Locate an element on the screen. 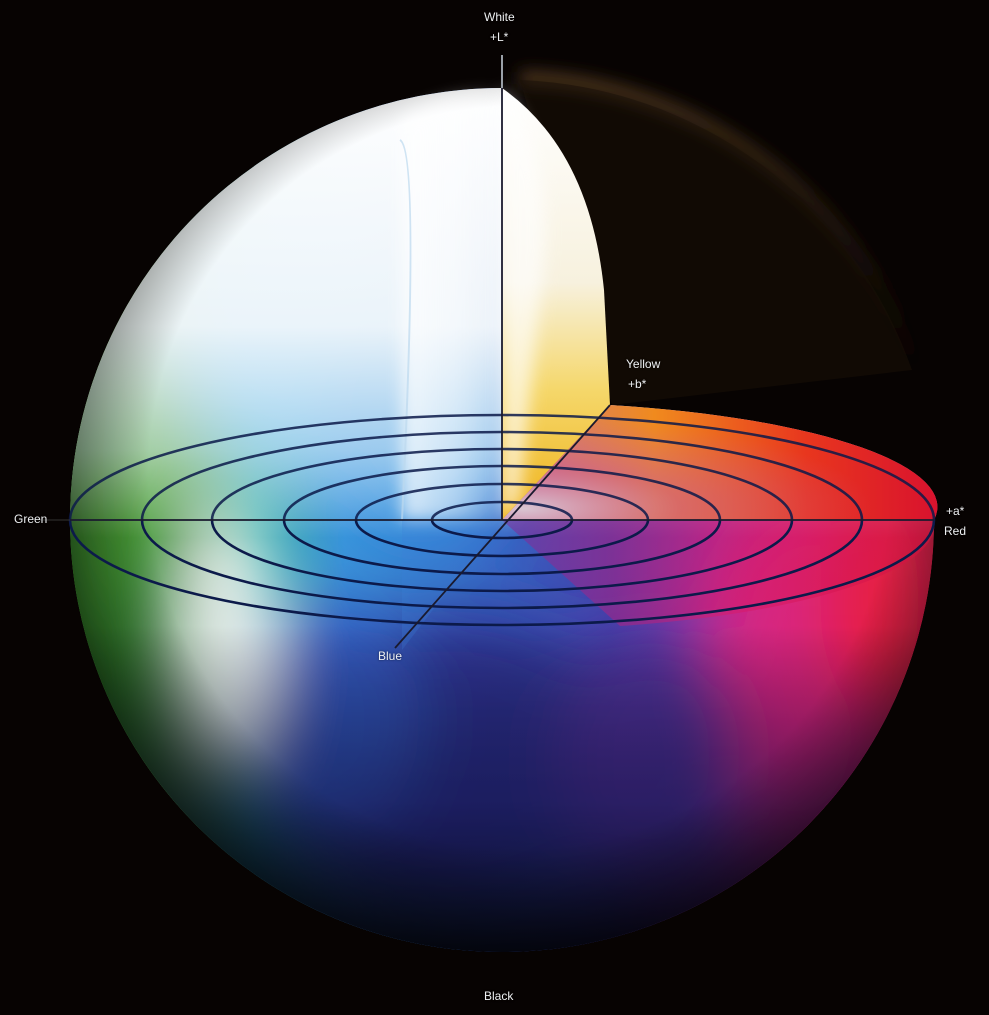  b-axis-line is located at coordinates (502, 526).